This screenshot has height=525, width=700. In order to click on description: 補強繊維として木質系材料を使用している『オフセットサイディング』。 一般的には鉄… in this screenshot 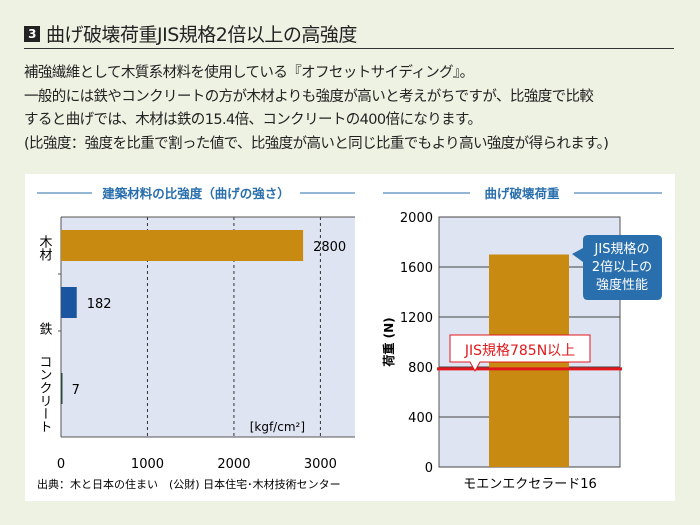, I will do `click(316, 109)`.